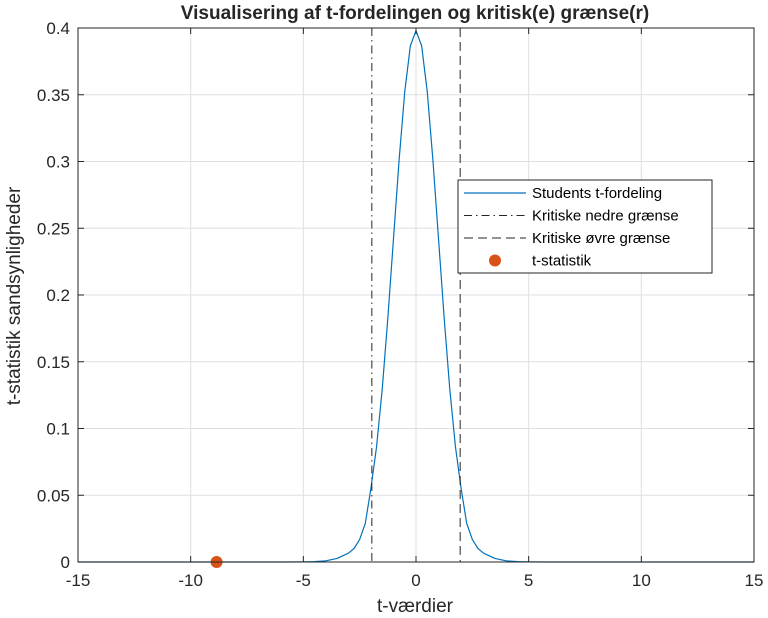 Image resolution: width=768 pixels, height=618 pixels. What do you see at coordinates (528, 580) in the screenshot?
I see `x-tick-label: 5` at bounding box center [528, 580].